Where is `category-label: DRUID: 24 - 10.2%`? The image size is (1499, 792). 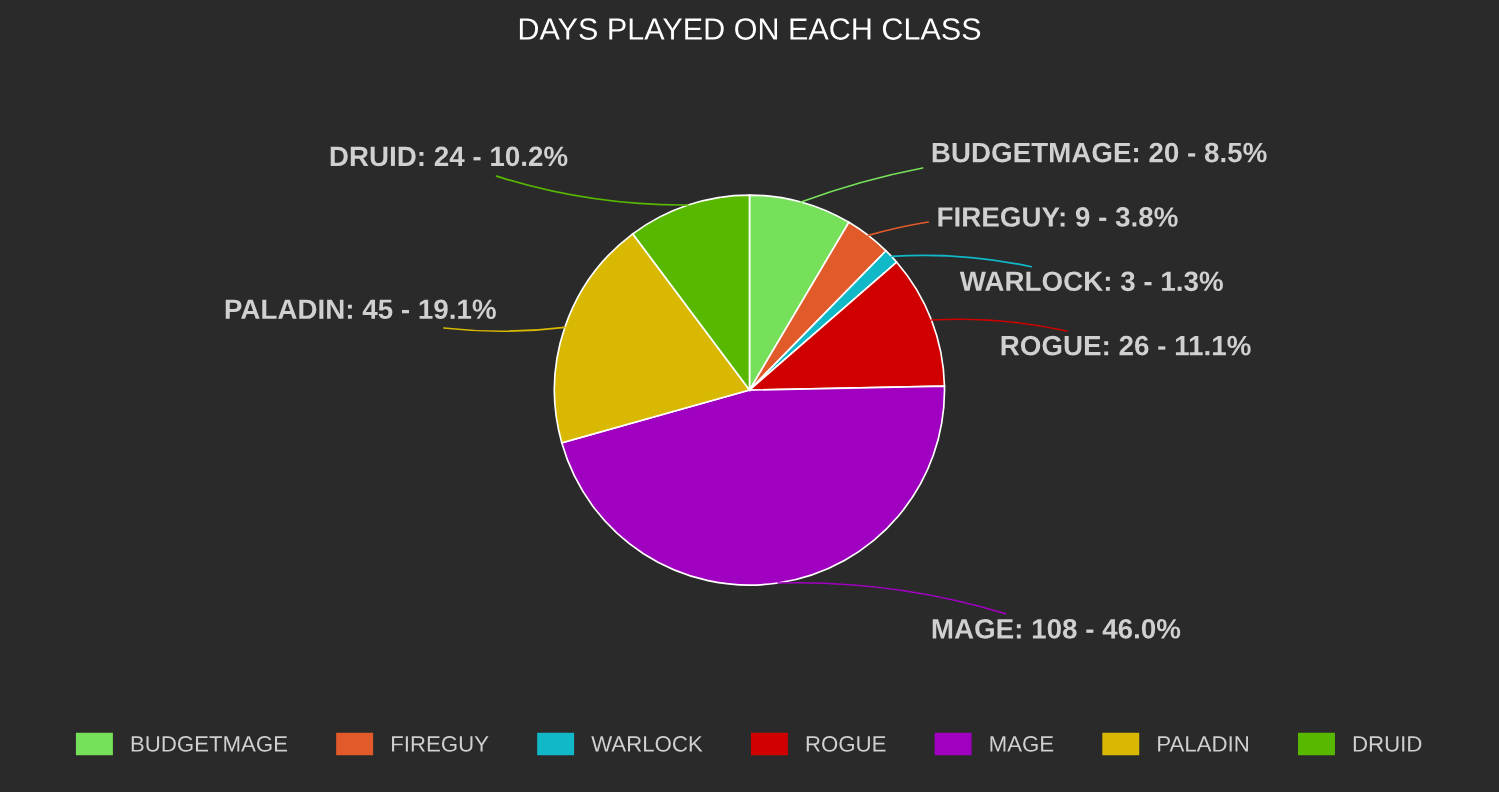 category-label: DRUID: 24 - 10.2% is located at coordinates (449, 156).